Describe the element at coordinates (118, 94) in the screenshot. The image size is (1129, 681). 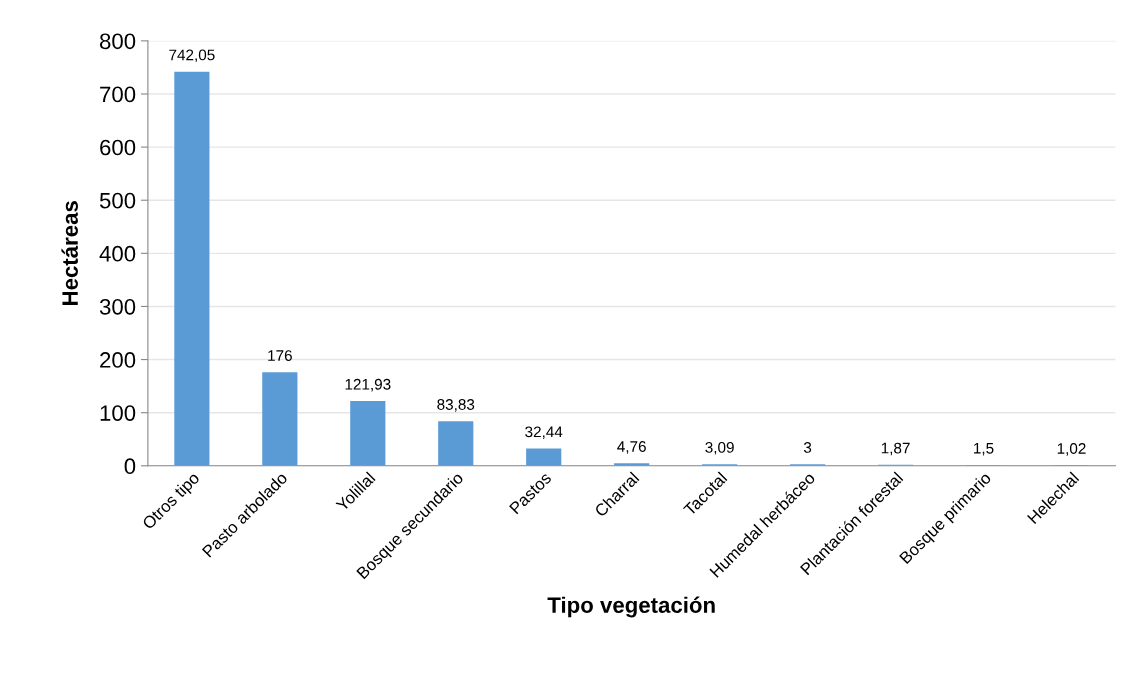
I see `y-tick-label: 700` at that location.